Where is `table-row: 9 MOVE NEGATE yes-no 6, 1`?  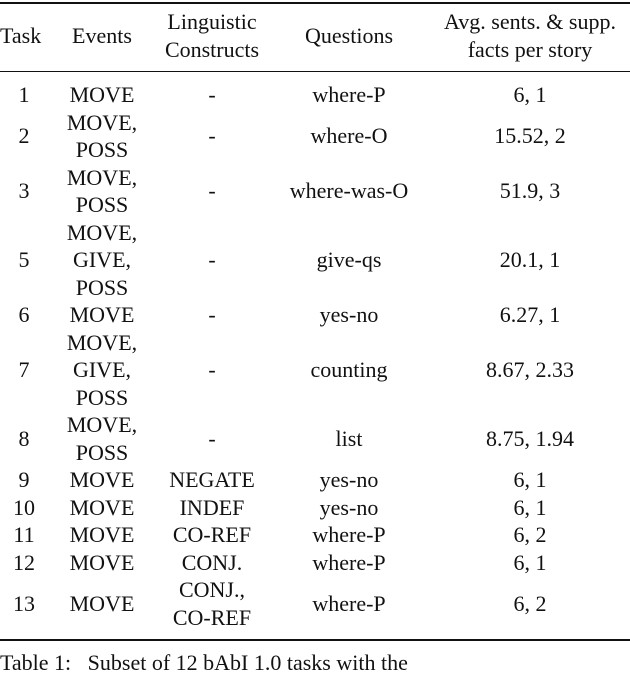
table-row: 9 MOVE NEGATE yes-no 6, 1 is located at coordinates (315, 480).